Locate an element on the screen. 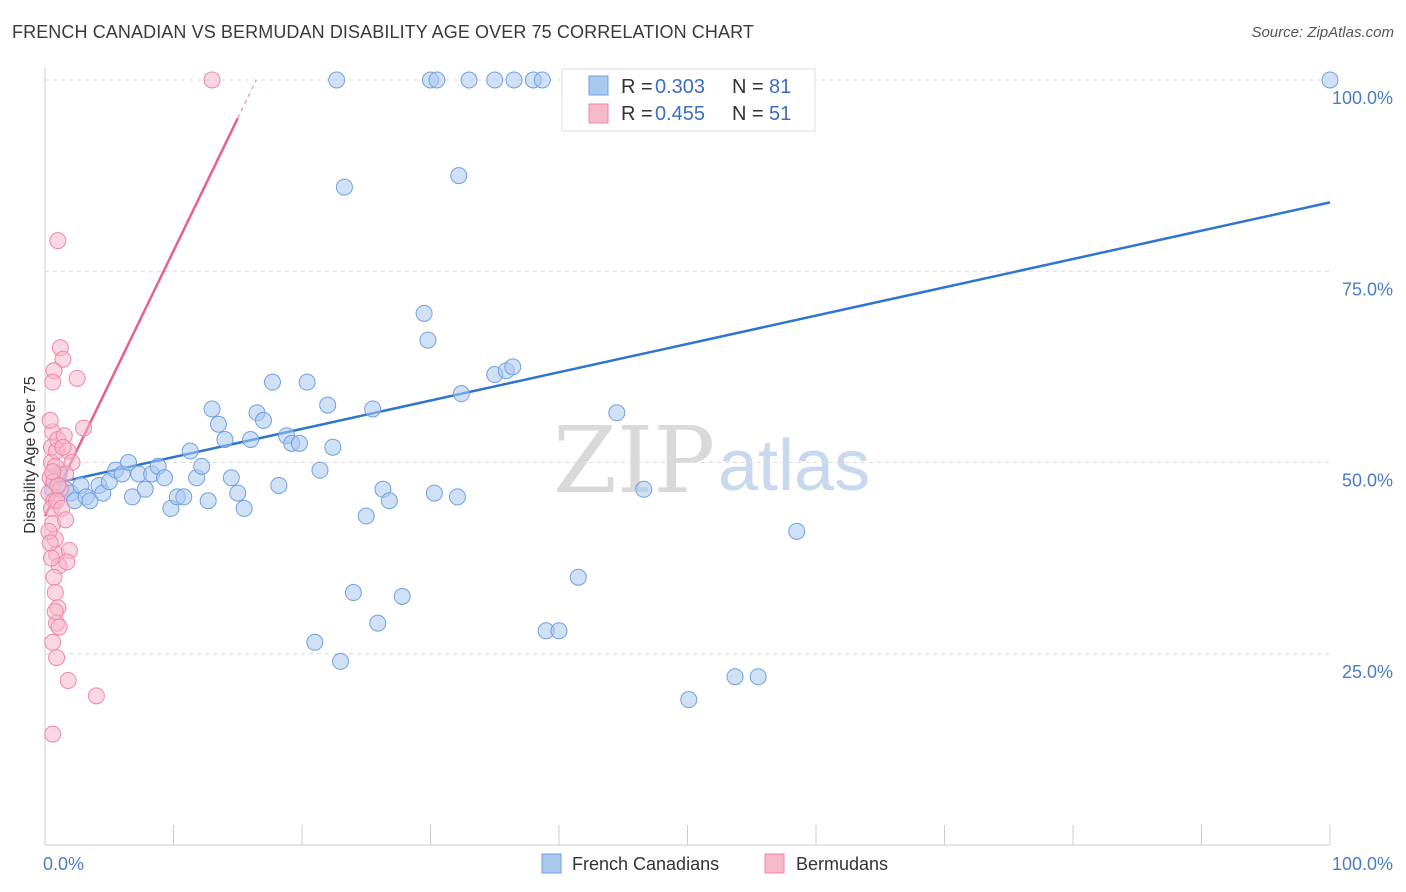 The height and width of the screenshot is (892, 1406). legend-n-label-1: N = is located at coordinates (748, 87).